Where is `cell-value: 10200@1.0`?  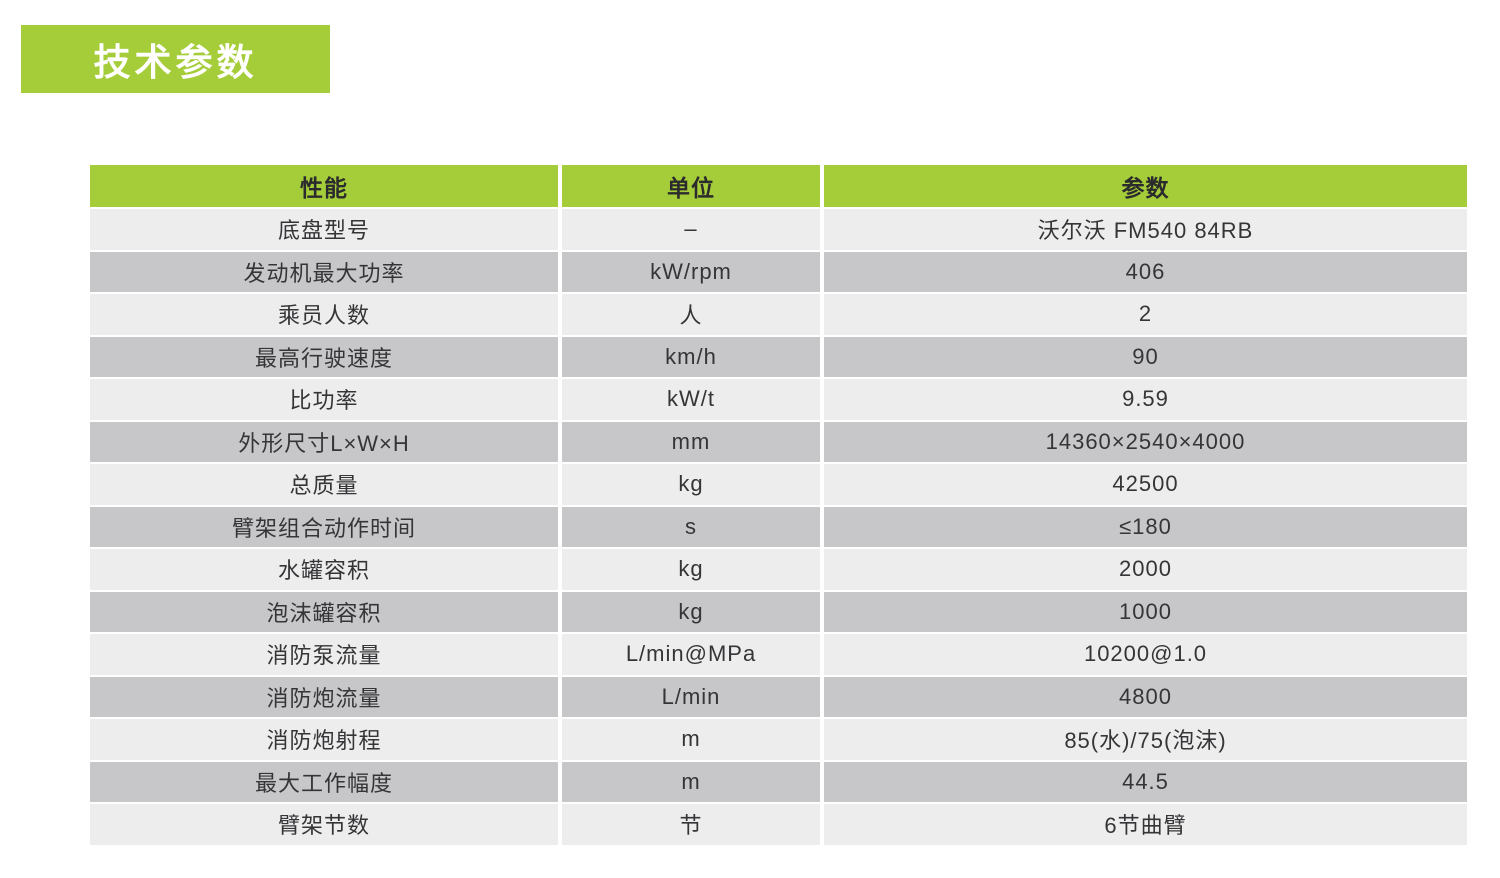
cell-value: 10200@1.0 is located at coordinates (1145, 654).